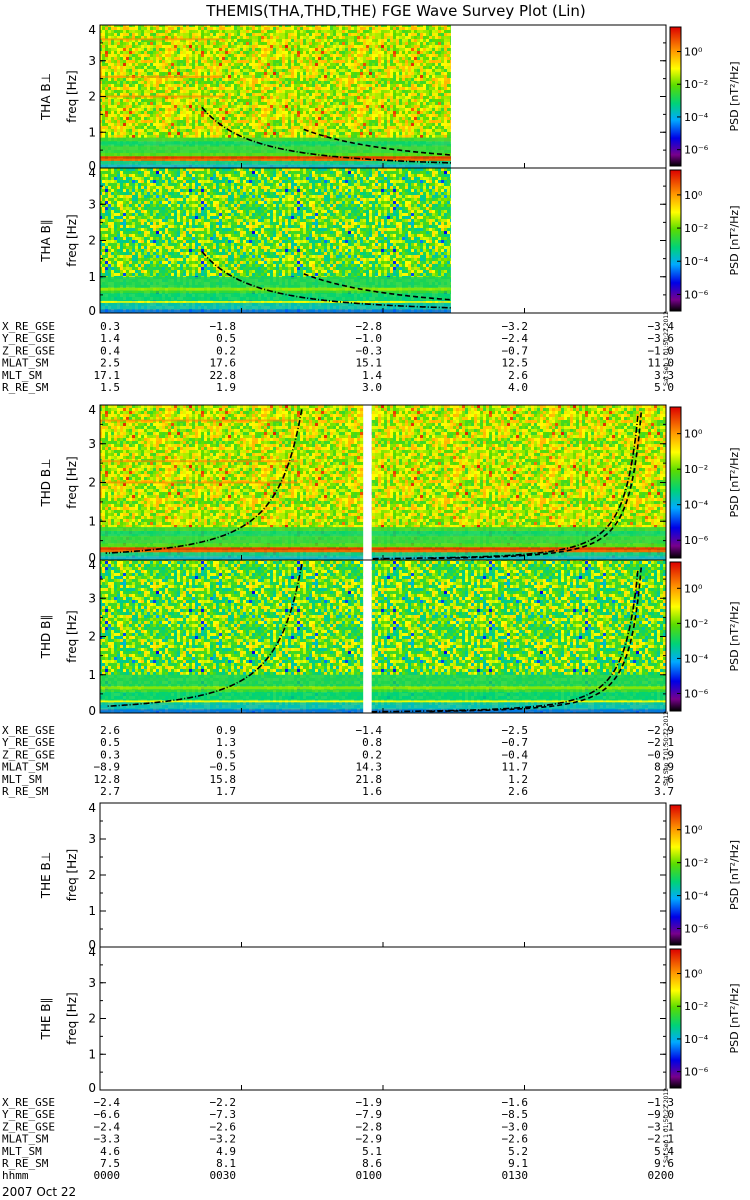 Image resolution: width=750 pixels, height=1200 pixels. I want to click on time-tick-label: 0200, so click(661, 1175).